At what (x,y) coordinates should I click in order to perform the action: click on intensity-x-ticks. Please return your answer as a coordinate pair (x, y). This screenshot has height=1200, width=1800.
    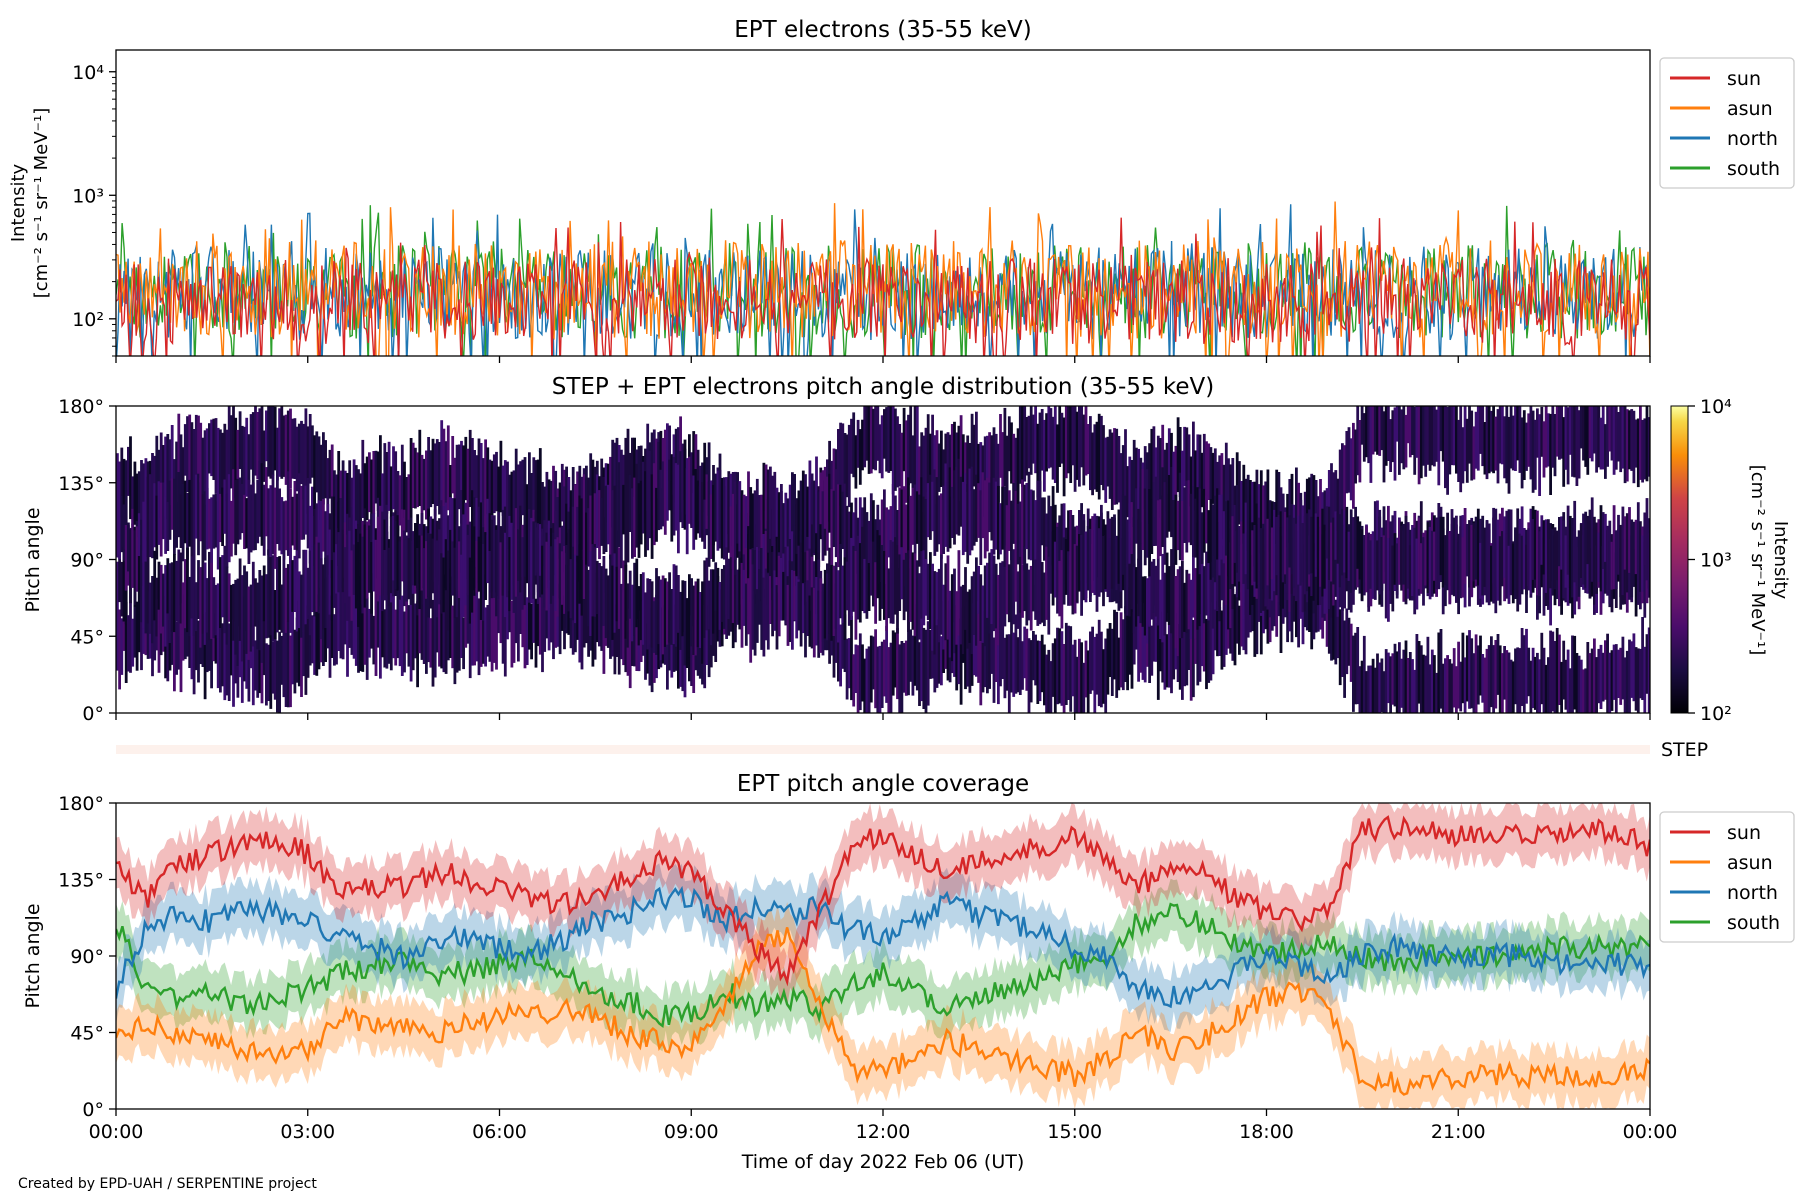
    Looking at the image, I should click on (883, 359).